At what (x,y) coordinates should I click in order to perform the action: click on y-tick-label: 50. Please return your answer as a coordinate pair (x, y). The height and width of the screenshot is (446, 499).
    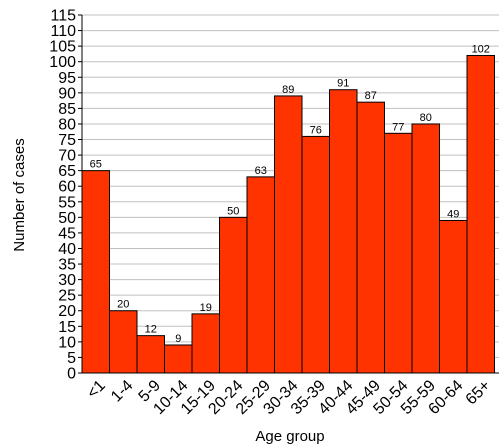
    Looking at the image, I should click on (67, 218).